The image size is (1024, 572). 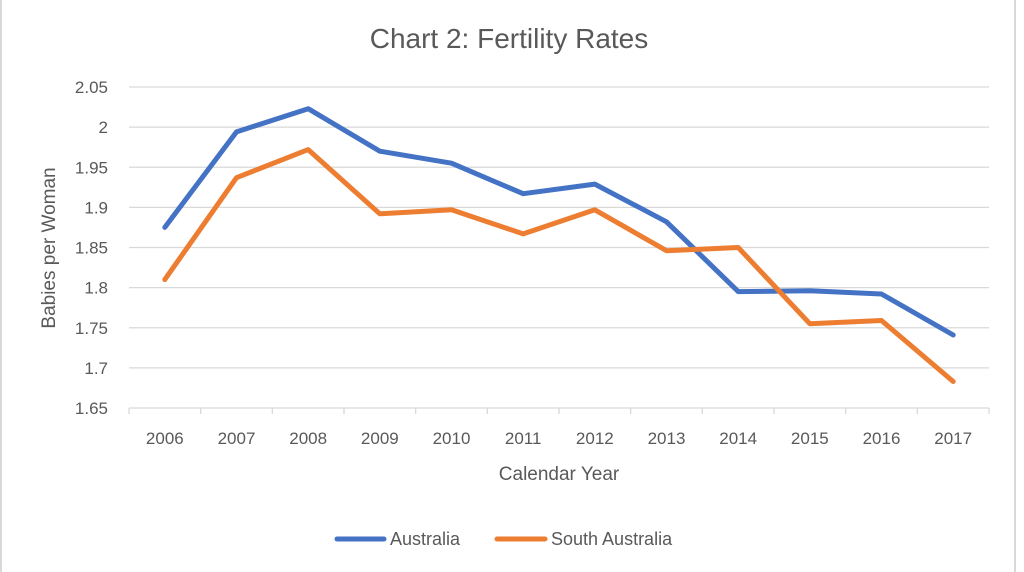 What do you see at coordinates (612, 539) in the screenshot?
I see `legend-label: South Australia` at bounding box center [612, 539].